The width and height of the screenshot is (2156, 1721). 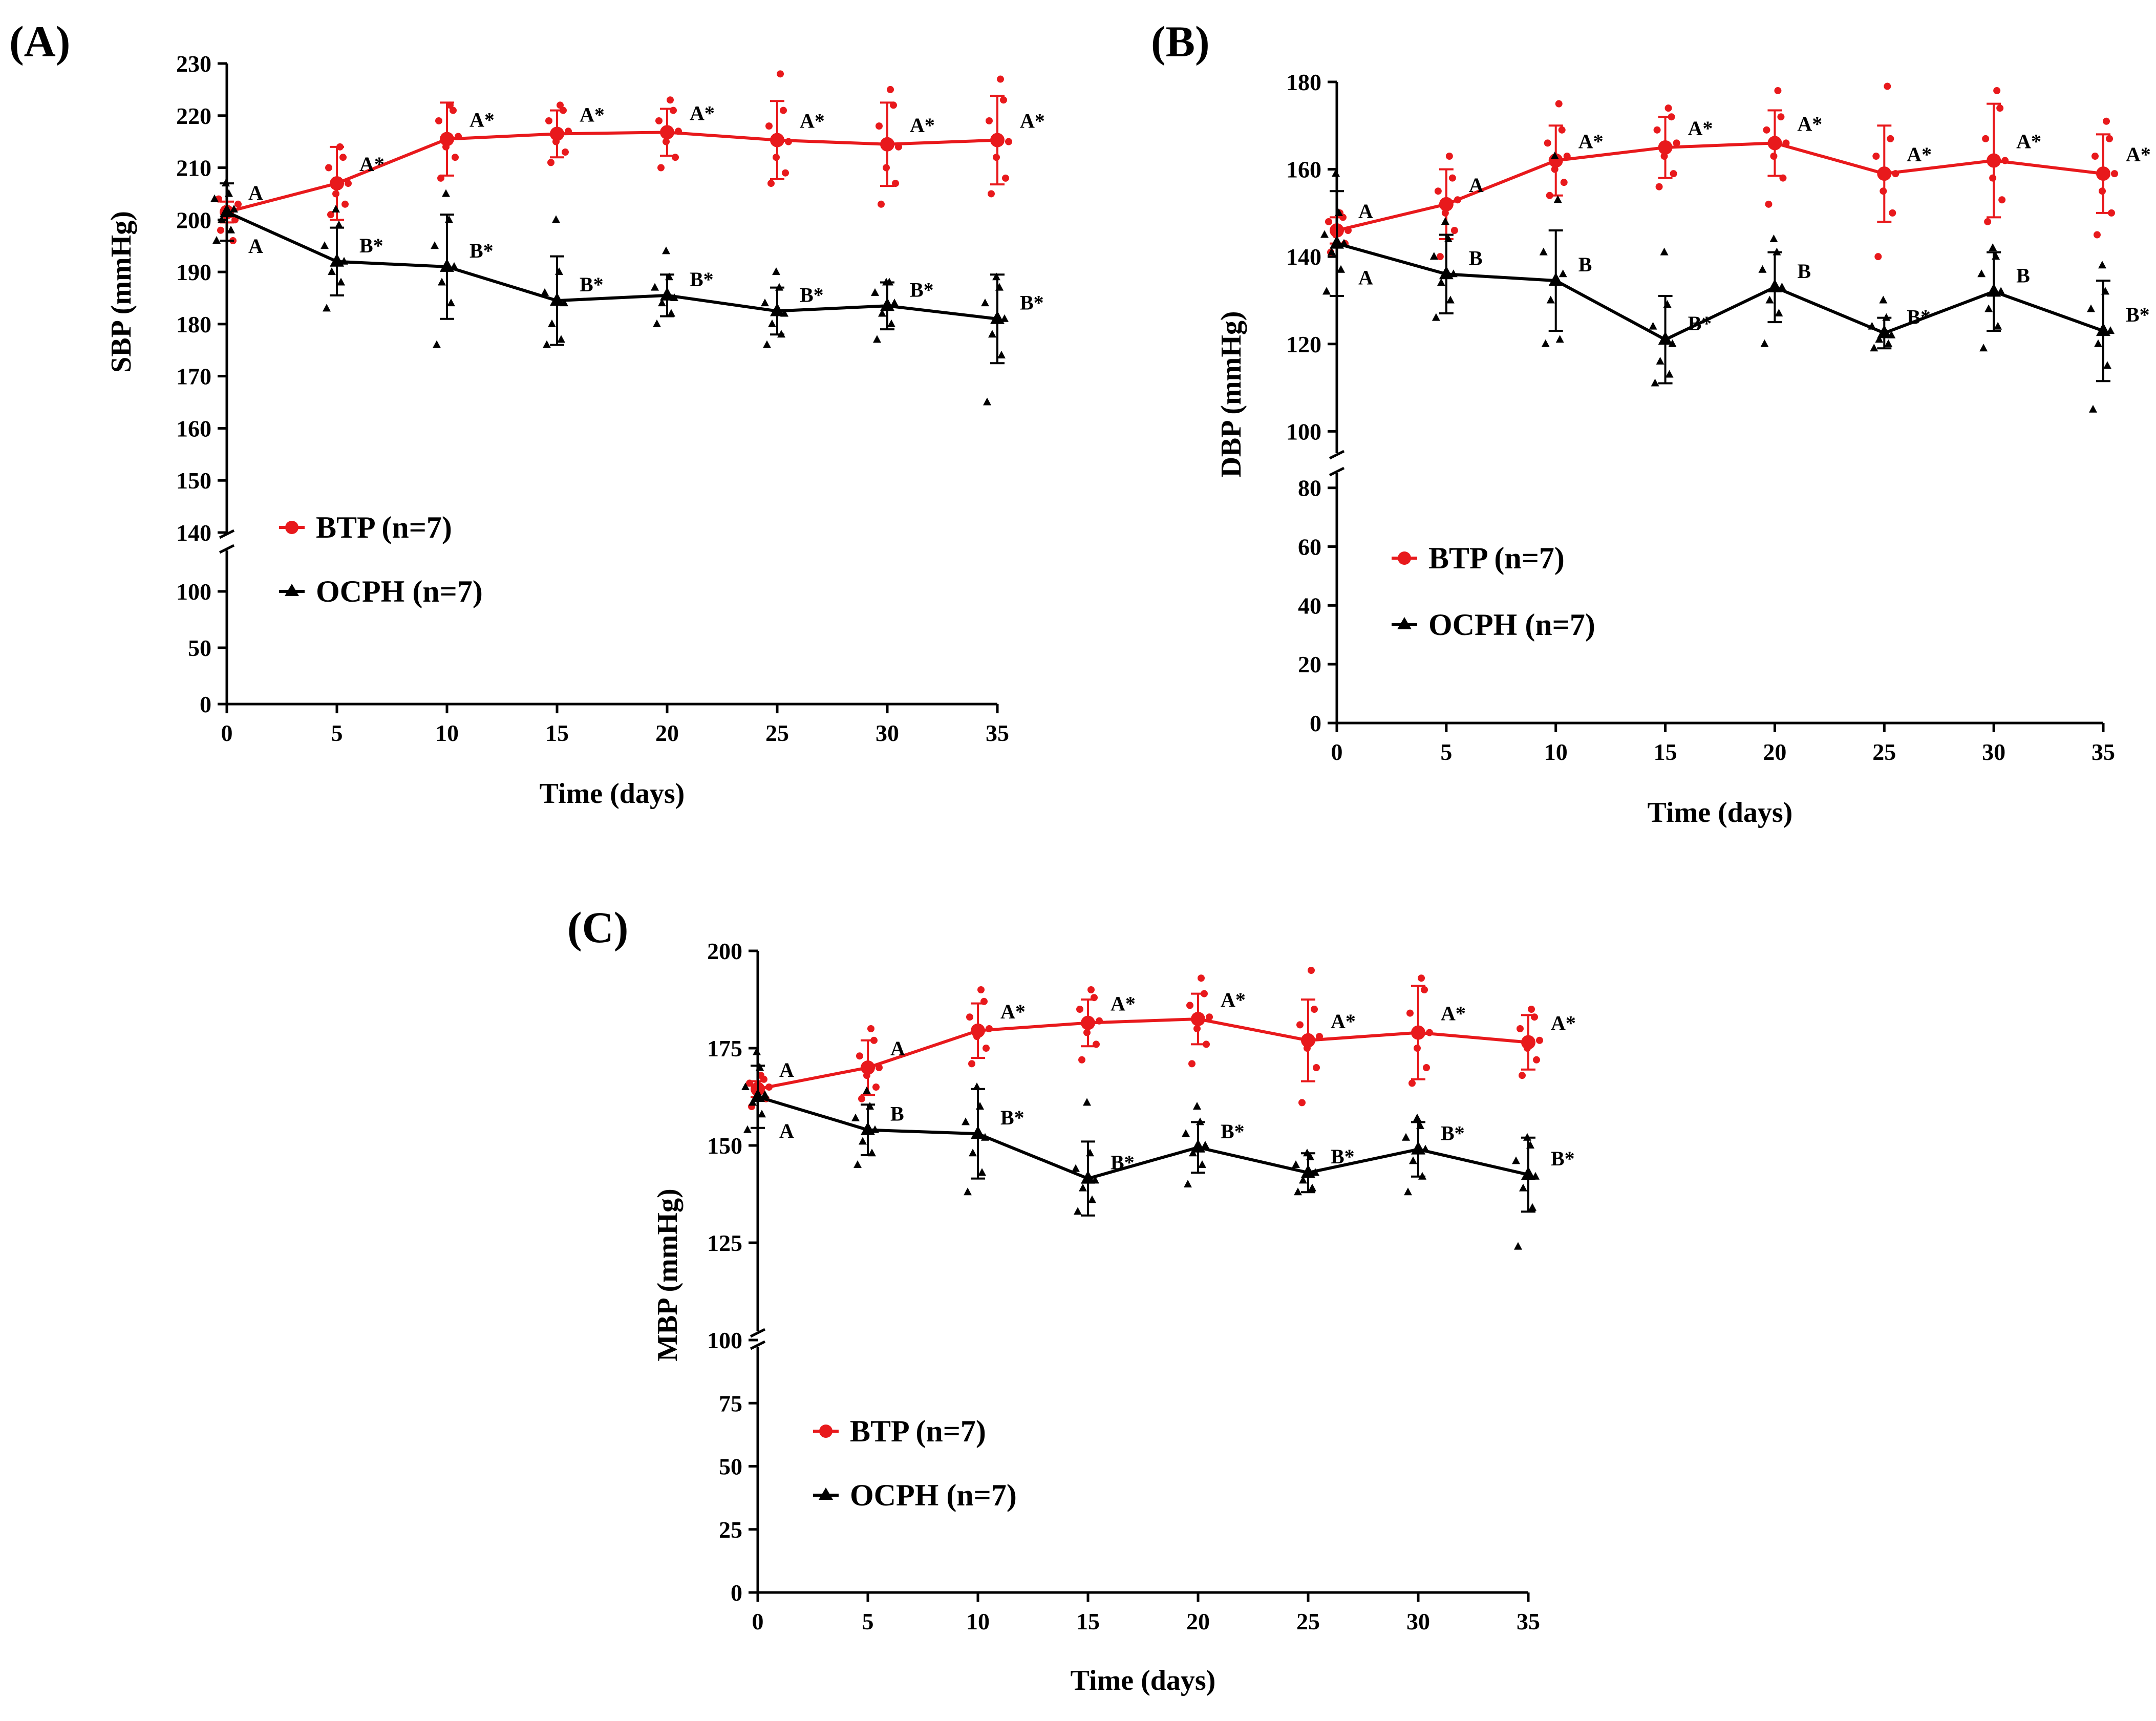 I want to click on y-axis-title: SBP (mmHg), so click(x=121, y=292).